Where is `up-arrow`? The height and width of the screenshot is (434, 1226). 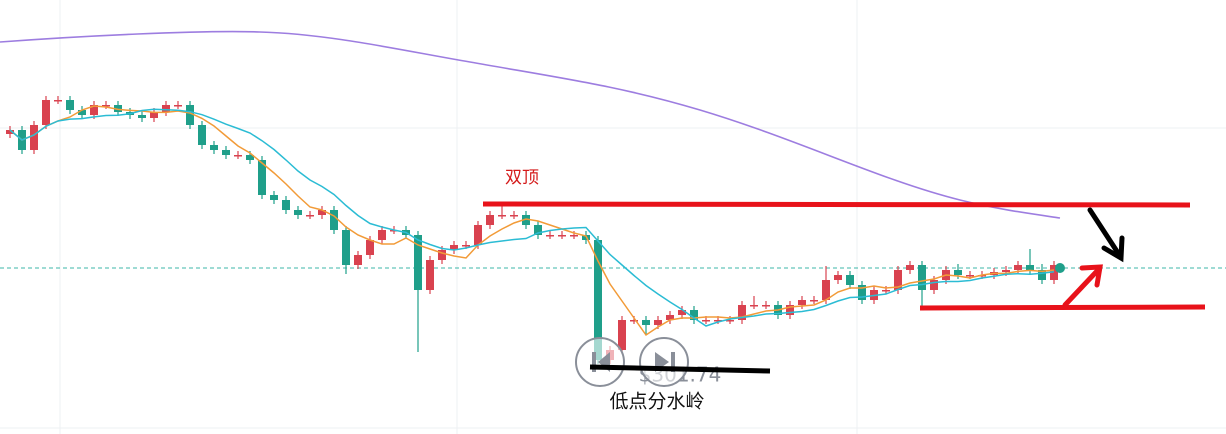
up-arrow is located at coordinates (1082, 286).